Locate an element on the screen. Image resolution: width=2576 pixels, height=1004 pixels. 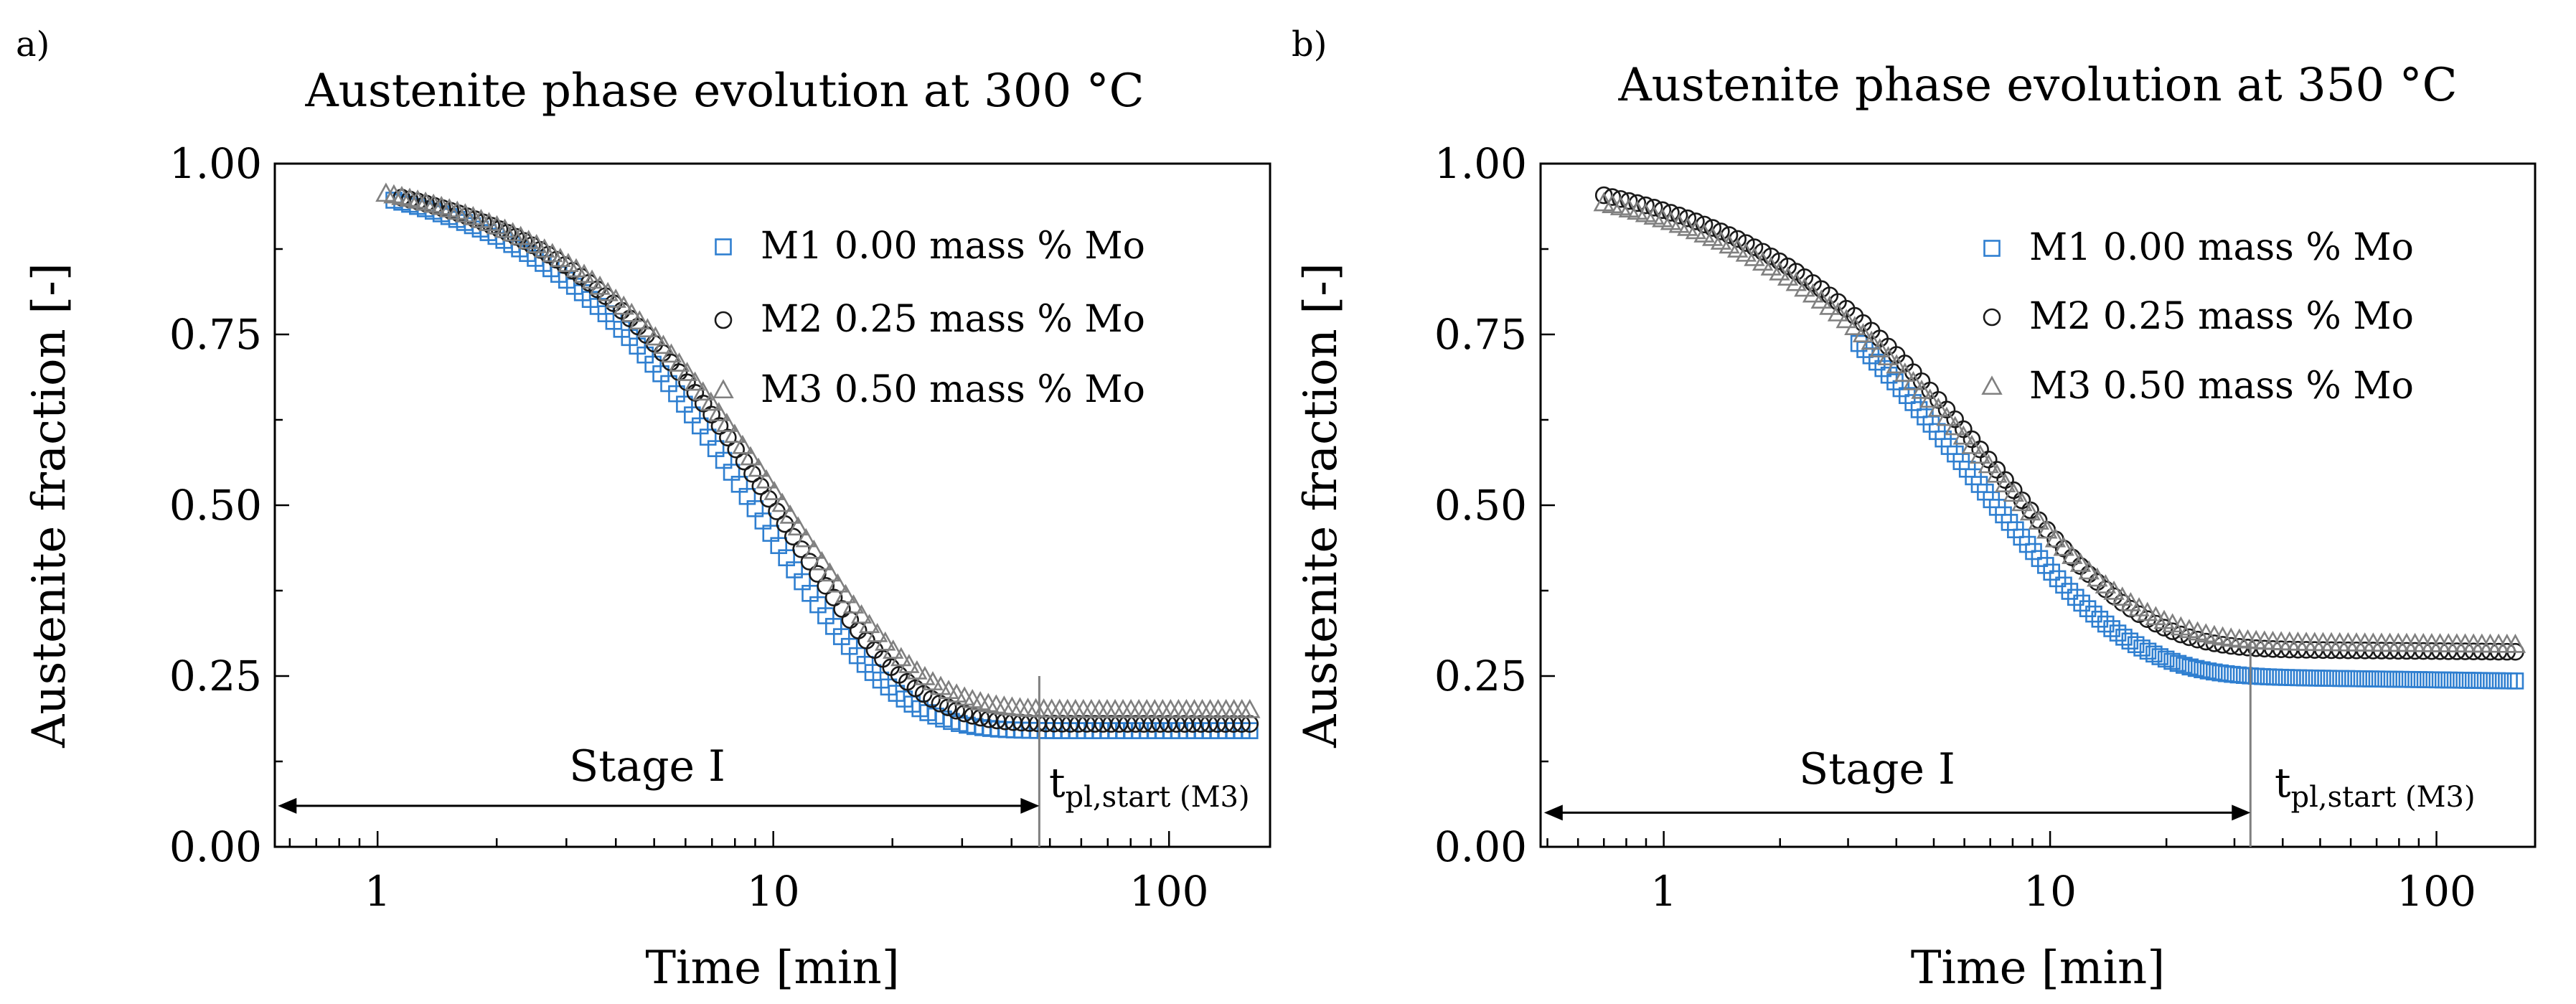
y-tick-label: 0.25 is located at coordinates (215, 676).